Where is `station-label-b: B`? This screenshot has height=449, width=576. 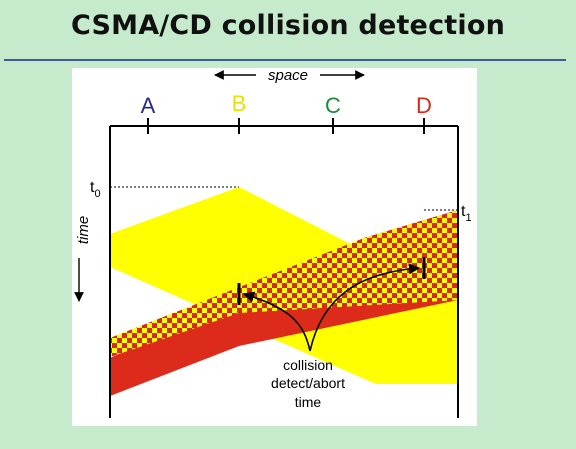 station-label-b: B is located at coordinates (239, 103).